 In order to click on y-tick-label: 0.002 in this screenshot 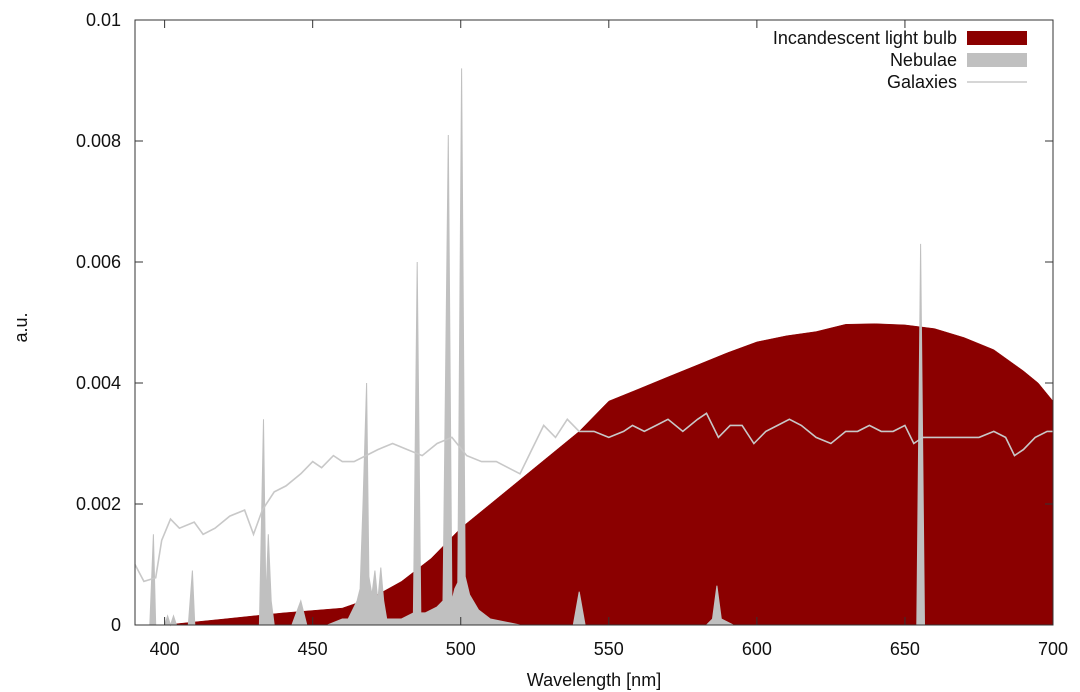, I will do `click(98, 504)`.